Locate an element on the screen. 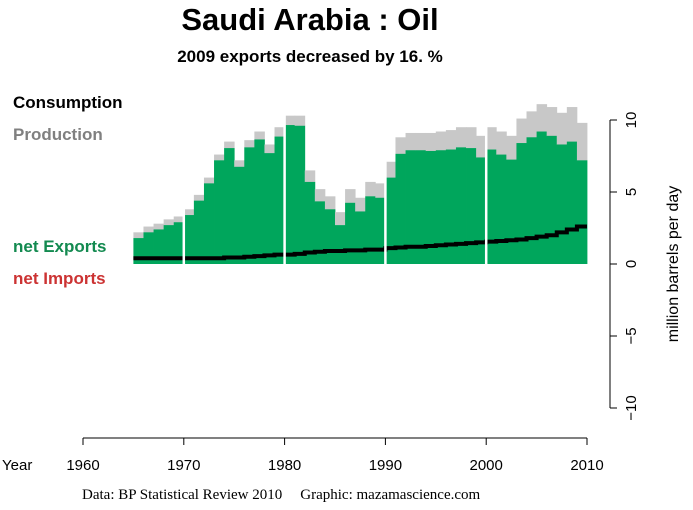 The width and height of the screenshot is (693, 510). x-axis: 1960 1970 1980 1990 2000 2010 Year is located at coordinates (303, 455).